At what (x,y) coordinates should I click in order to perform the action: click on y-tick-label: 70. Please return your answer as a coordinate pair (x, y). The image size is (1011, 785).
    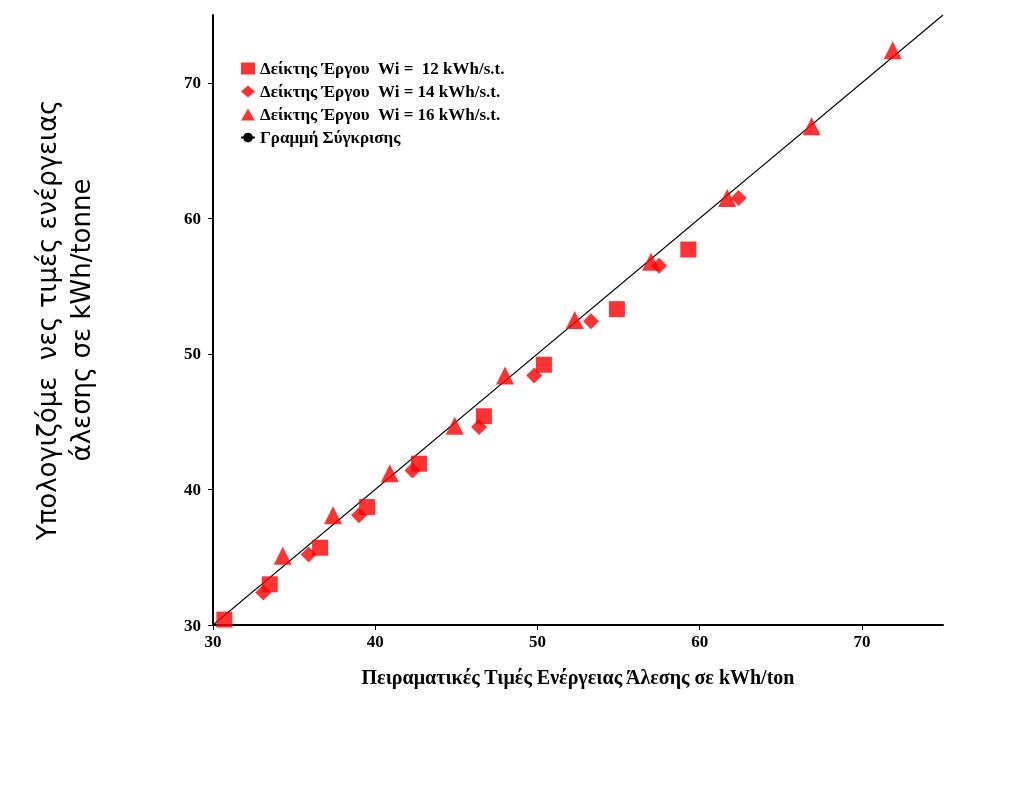
    Looking at the image, I should click on (192, 83).